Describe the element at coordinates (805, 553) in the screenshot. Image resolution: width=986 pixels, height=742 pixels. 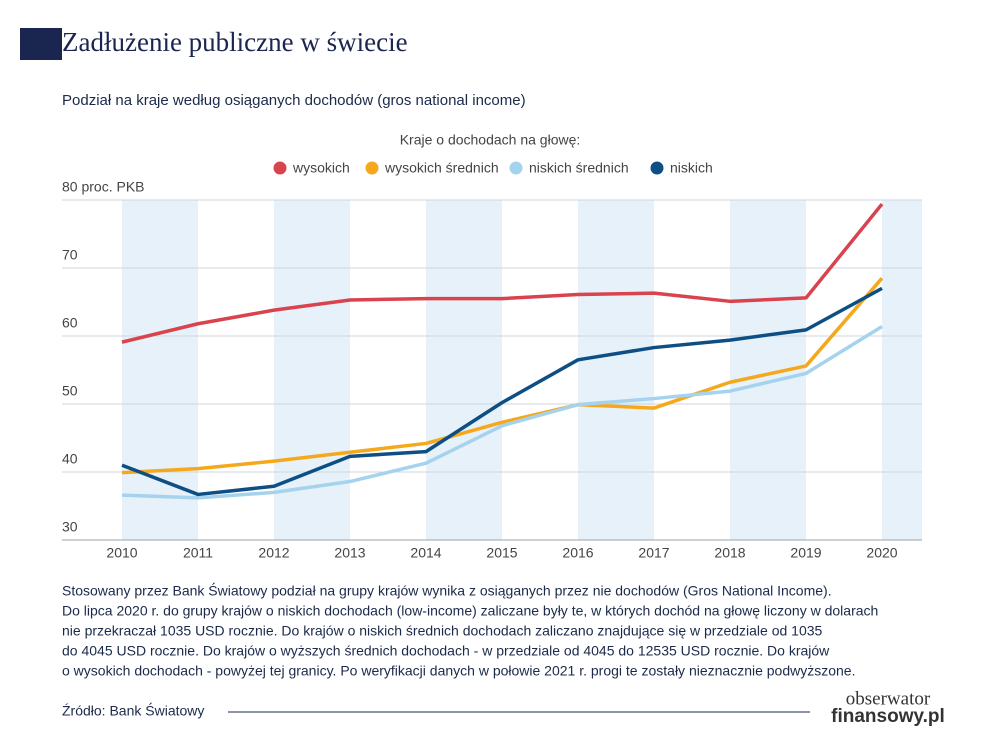
I see `x-tick-label: 2019` at that location.